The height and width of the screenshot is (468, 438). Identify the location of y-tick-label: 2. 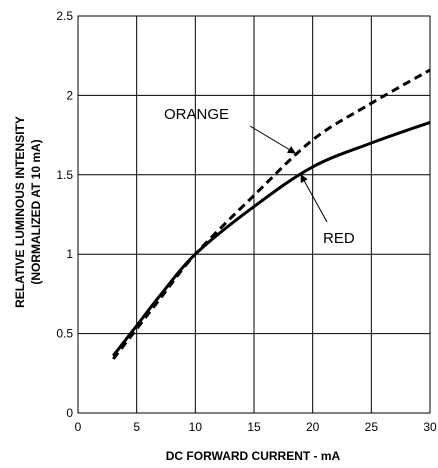
(69, 95).